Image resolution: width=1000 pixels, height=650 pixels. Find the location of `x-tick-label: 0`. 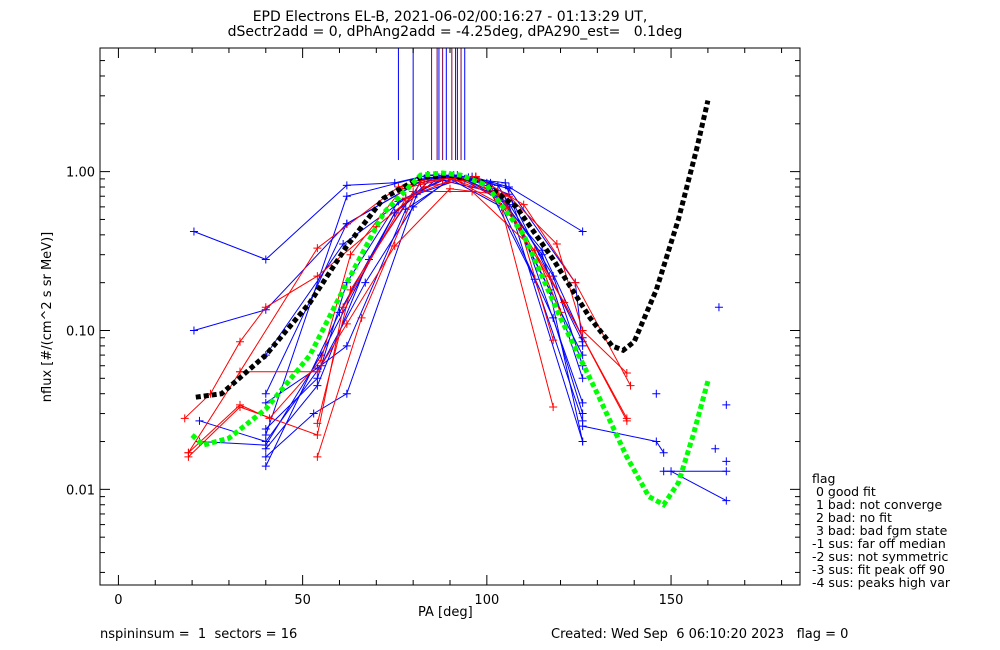

x-tick-label: 0 is located at coordinates (118, 600).